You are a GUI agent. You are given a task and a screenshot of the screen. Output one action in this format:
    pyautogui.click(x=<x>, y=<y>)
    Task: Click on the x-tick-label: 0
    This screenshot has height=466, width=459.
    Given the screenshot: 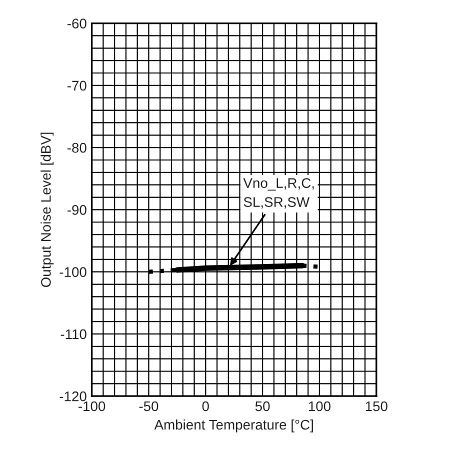 What is the action you would take?
    pyautogui.click(x=205, y=406)
    